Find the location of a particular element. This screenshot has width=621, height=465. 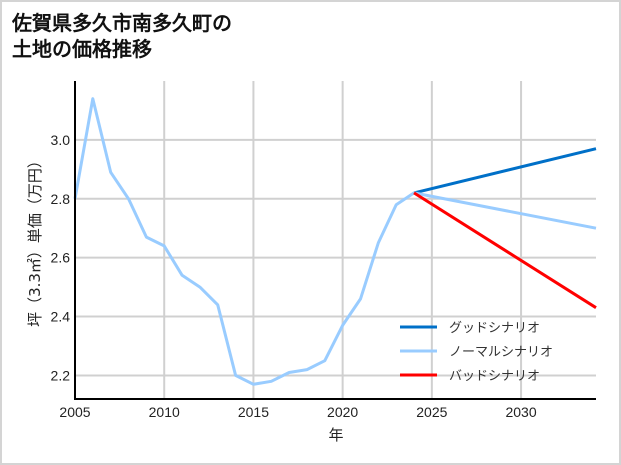

y-tick-label: 2.2 is located at coordinates (61, 375).